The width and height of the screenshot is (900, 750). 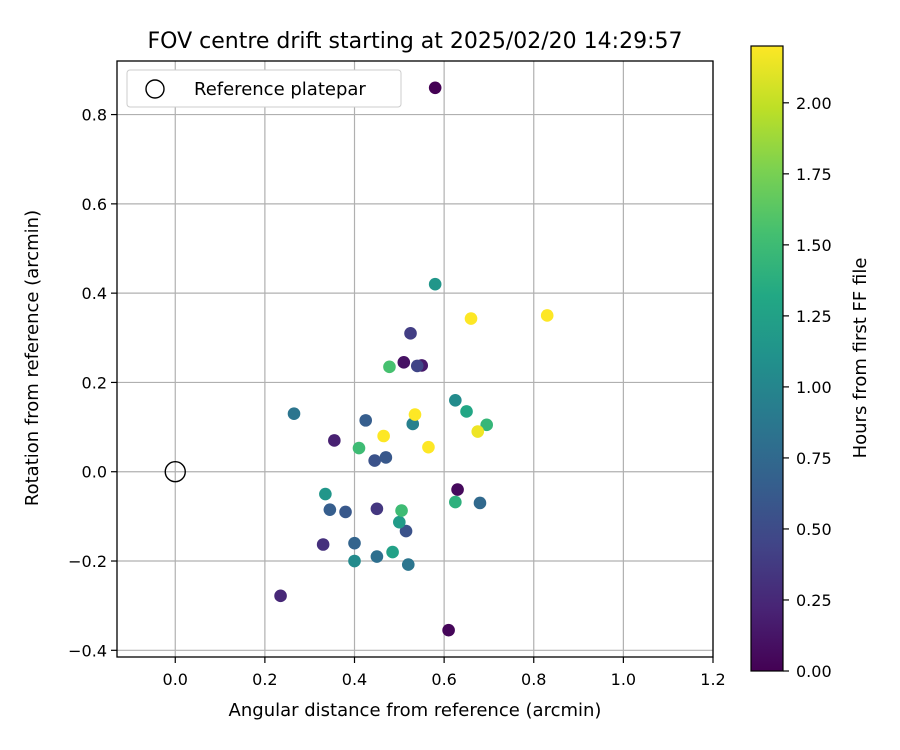 I want to click on colorbar-tick-label: 1.50, so click(x=814, y=245).